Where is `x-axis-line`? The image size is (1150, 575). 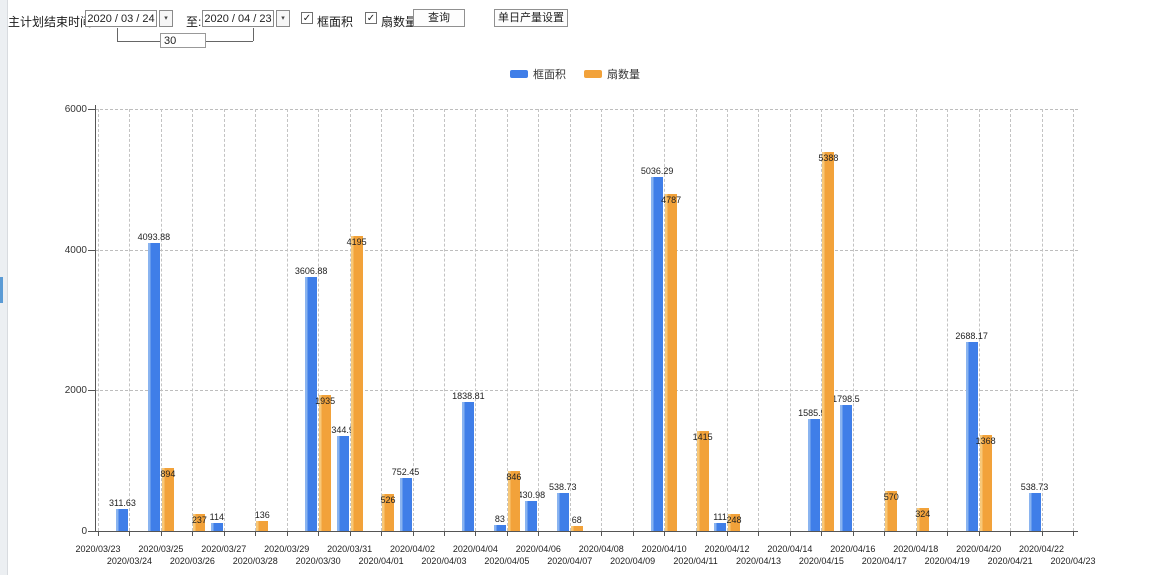
x-axis-line is located at coordinates (583, 531).